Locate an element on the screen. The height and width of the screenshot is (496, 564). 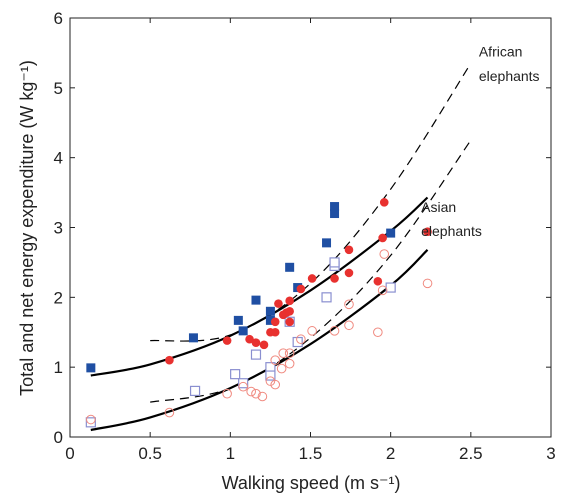
annotations-group: African elephants Asian elephants is located at coordinates (480, 140).